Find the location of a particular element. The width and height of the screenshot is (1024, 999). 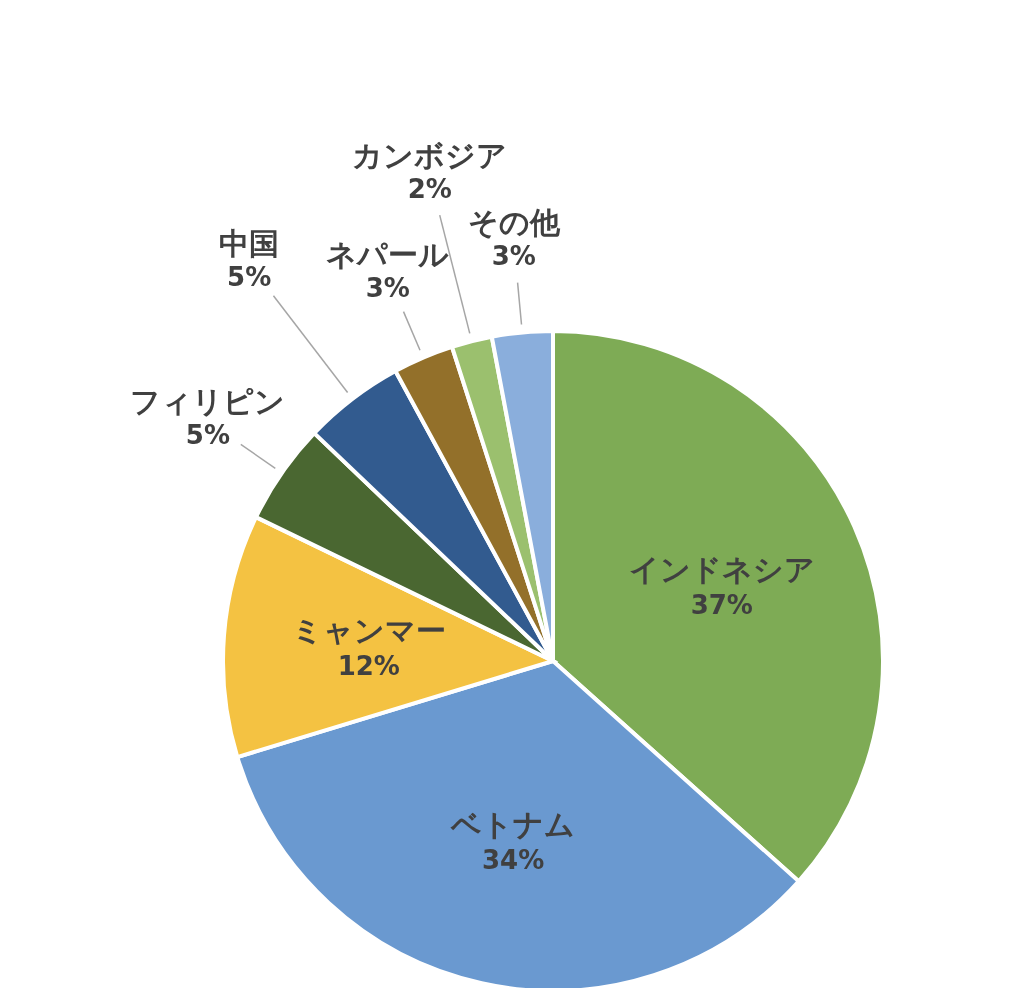

data-label: 12% is located at coordinates (368, 665).